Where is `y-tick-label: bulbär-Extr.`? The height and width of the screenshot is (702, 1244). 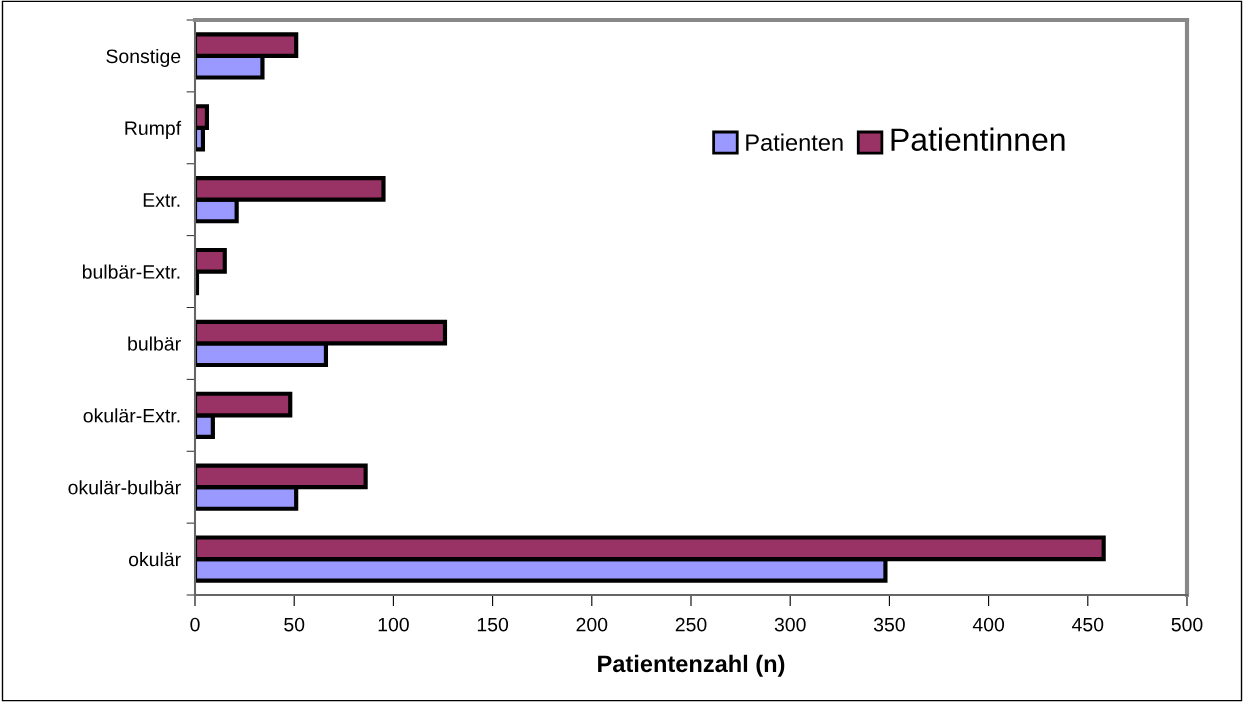
y-tick-label: bulbär-Extr. is located at coordinates (131, 271).